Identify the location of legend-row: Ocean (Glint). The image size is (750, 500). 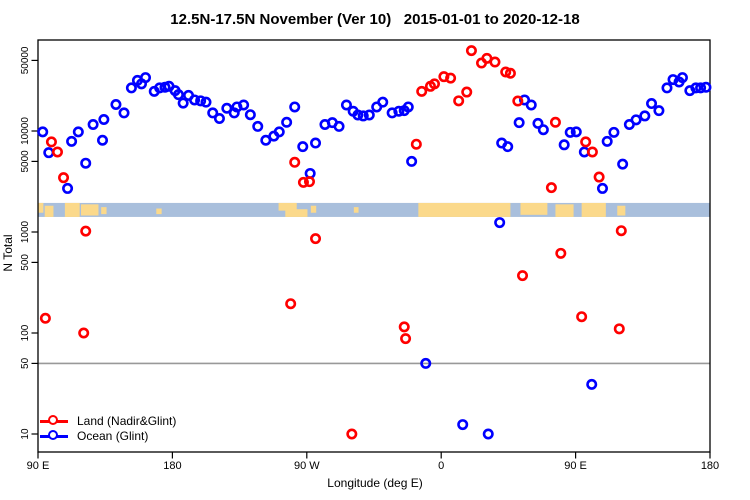
(108, 435).